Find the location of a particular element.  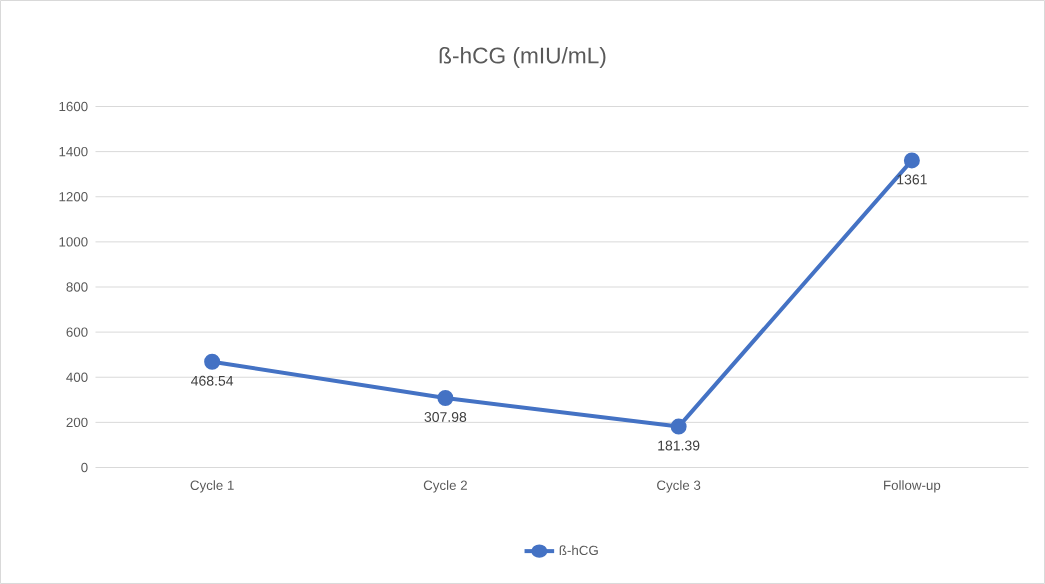

x-tick-label: Cycle 3 is located at coordinates (679, 486).